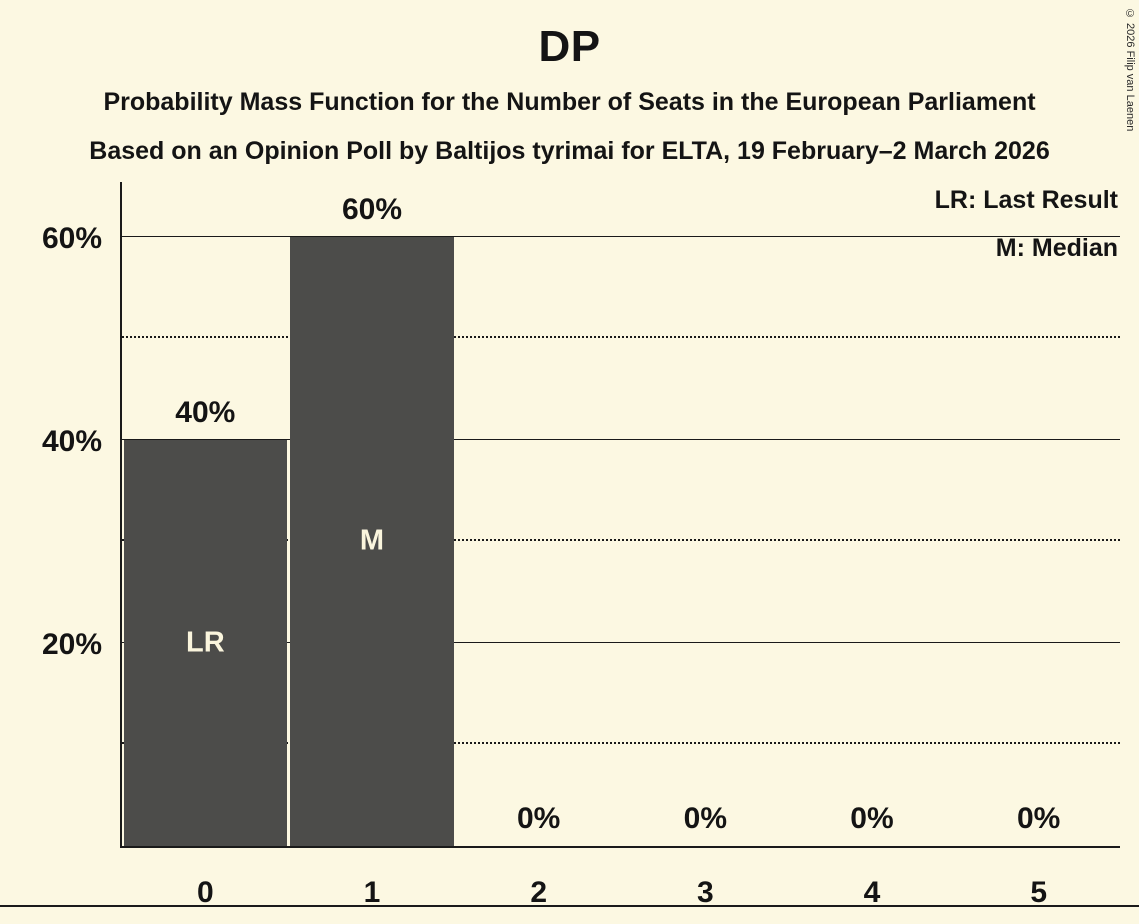 This screenshot has height=924, width=1139. I want to click on bar-inner-label-0: LR, so click(205, 642).